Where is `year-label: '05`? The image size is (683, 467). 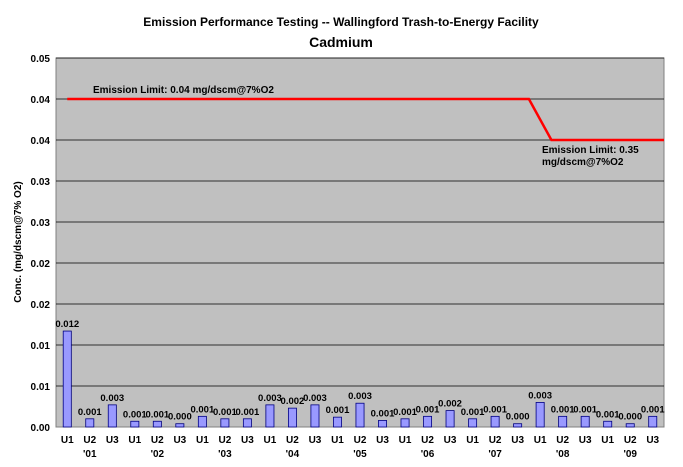
year-label: '05 is located at coordinates (360, 454).